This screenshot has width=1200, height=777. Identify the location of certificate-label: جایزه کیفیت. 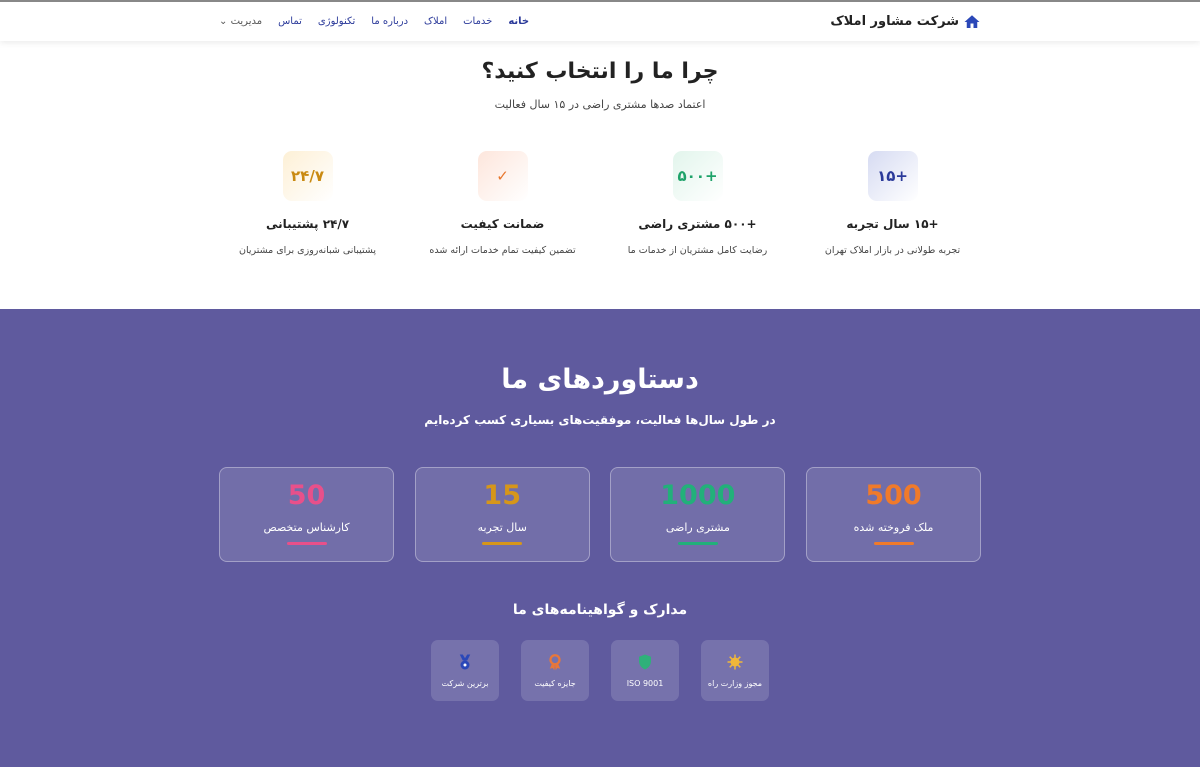
(555, 683).